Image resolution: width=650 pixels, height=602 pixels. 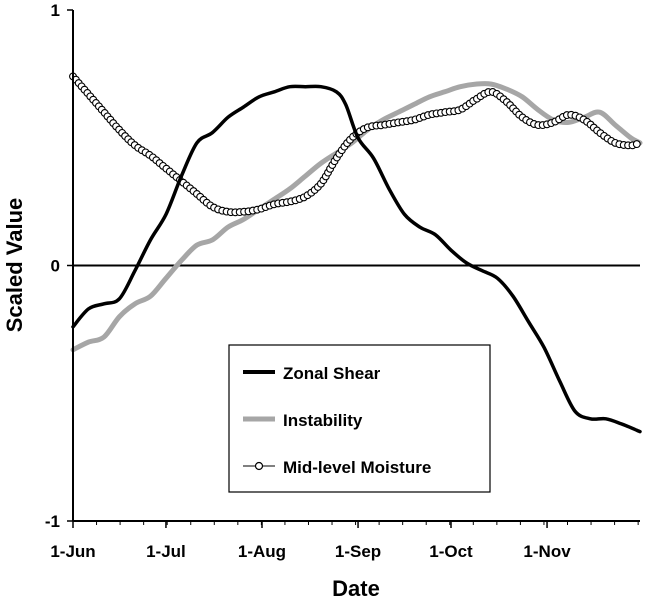 What do you see at coordinates (323, 420) in the screenshot?
I see `legend-label-instability: Instability` at bounding box center [323, 420].